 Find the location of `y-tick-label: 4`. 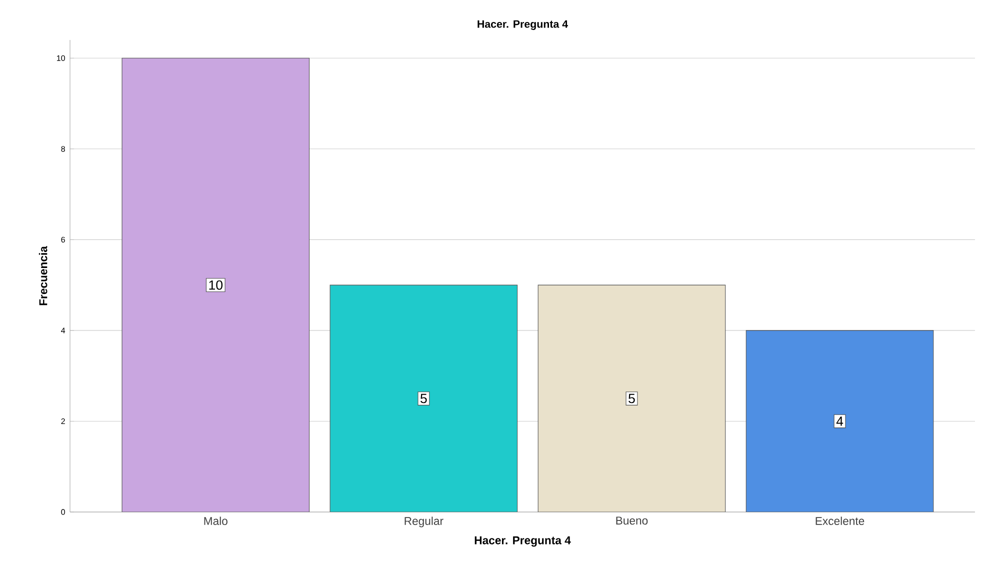

y-tick-label: 4 is located at coordinates (63, 331).